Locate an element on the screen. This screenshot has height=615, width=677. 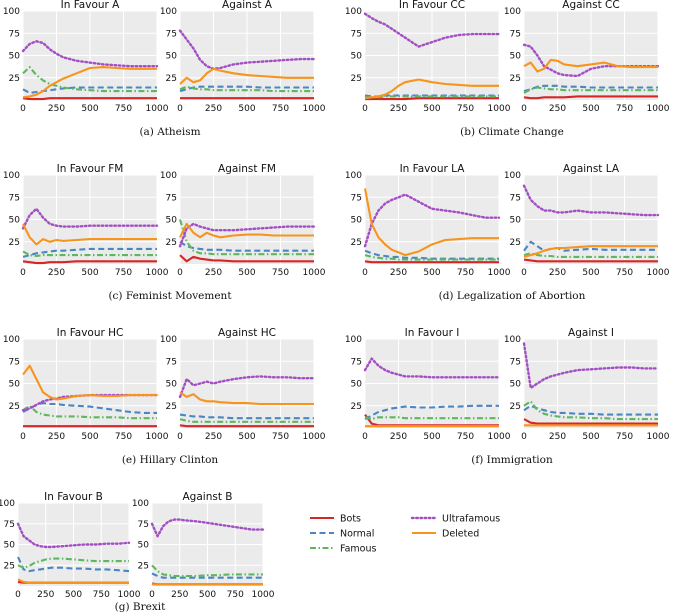
caption-d: (d) Legalization of Abortion is located at coordinates (512, 296).